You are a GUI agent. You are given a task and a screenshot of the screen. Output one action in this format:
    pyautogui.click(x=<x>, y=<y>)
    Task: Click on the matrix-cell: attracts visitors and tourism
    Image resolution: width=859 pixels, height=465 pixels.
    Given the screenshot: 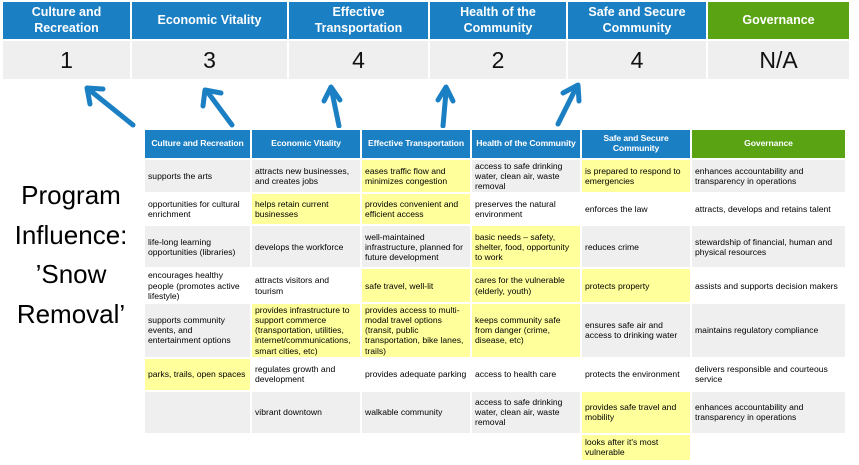 What is the action you would take?
    pyautogui.click(x=306, y=285)
    